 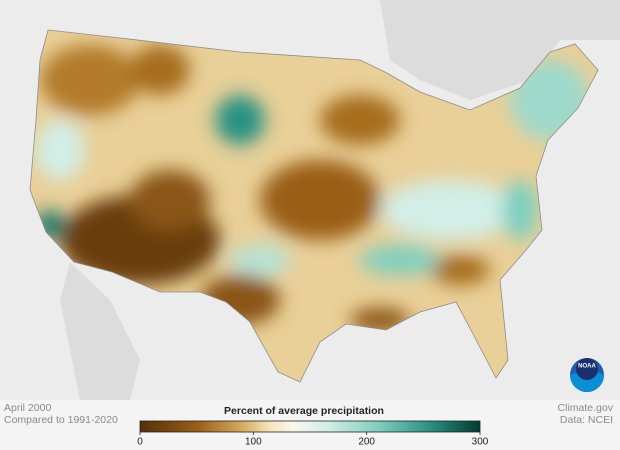 What do you see at coordinates (586, 408) in the screenshot?
I see `credit-source: Climate.gov` at bounding box center [586, 408].